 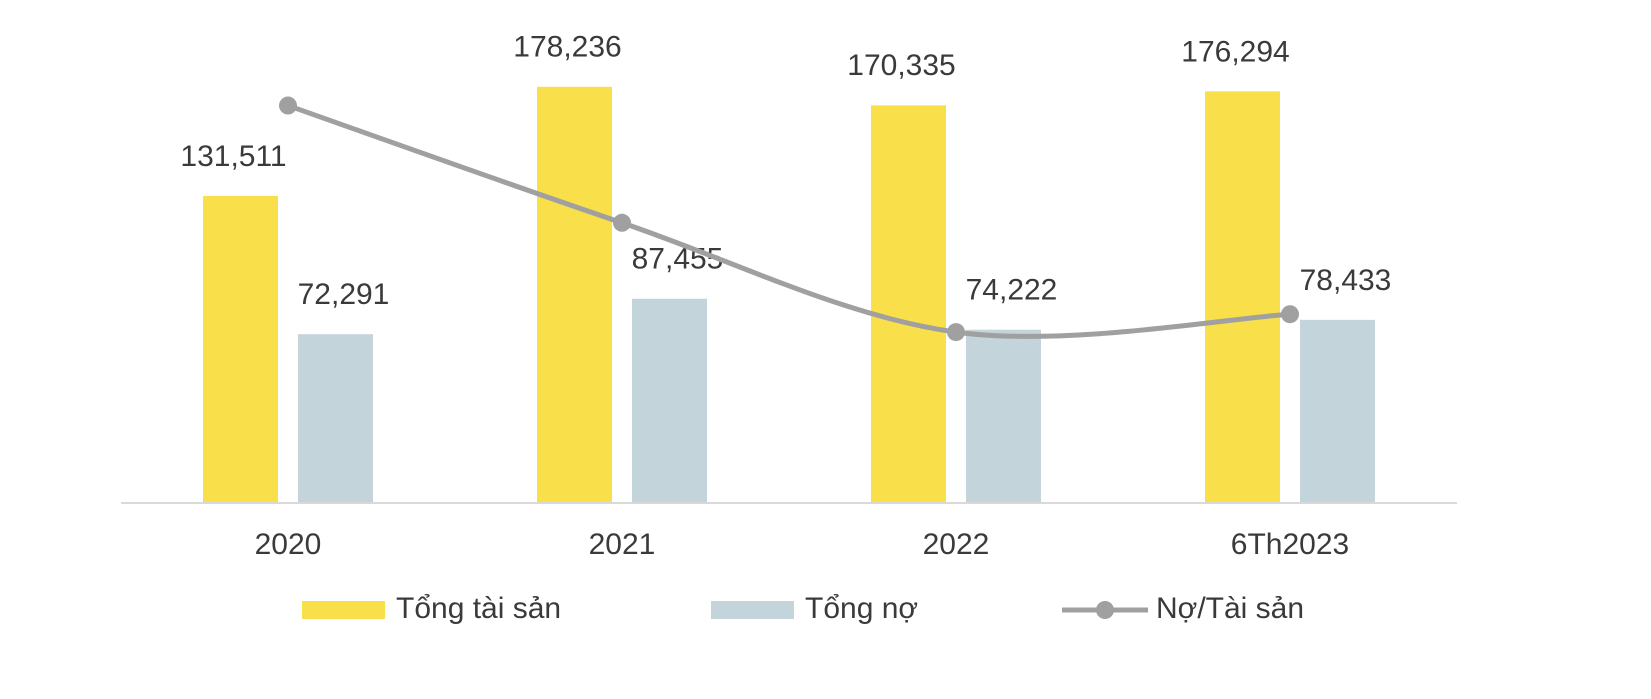 I want to click on legend-label: Nợ/Tài sản, so click(x=1230, y=608).